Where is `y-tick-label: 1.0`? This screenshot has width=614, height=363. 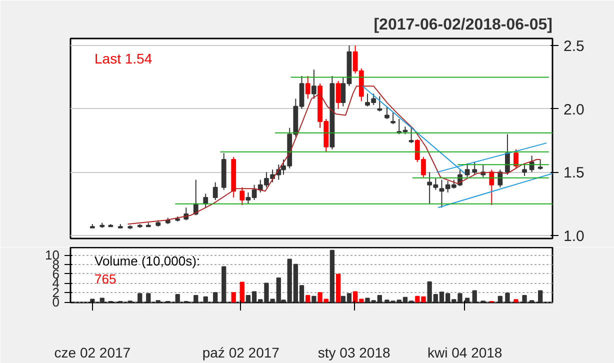 y-tick-label: 1.0 is located at coordinates (574, 236).